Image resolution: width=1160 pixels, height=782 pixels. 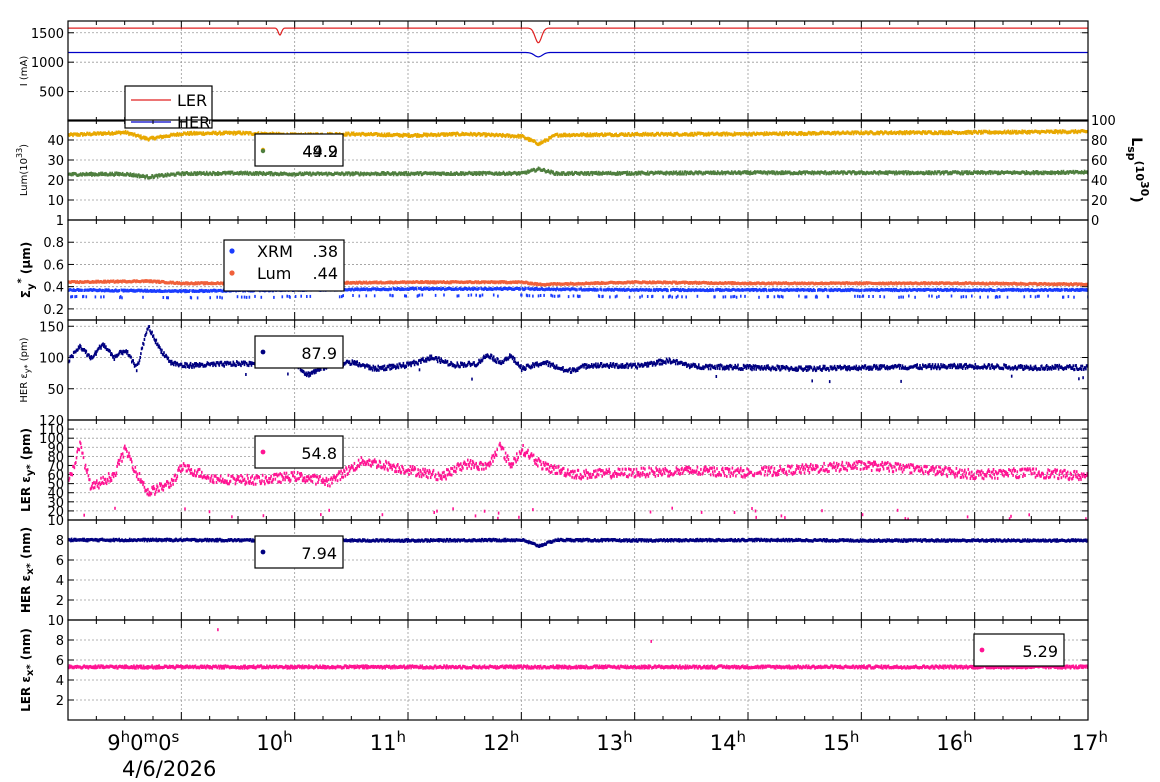 I want to click on y-tick-label: 30, so click(x=55, y=161).